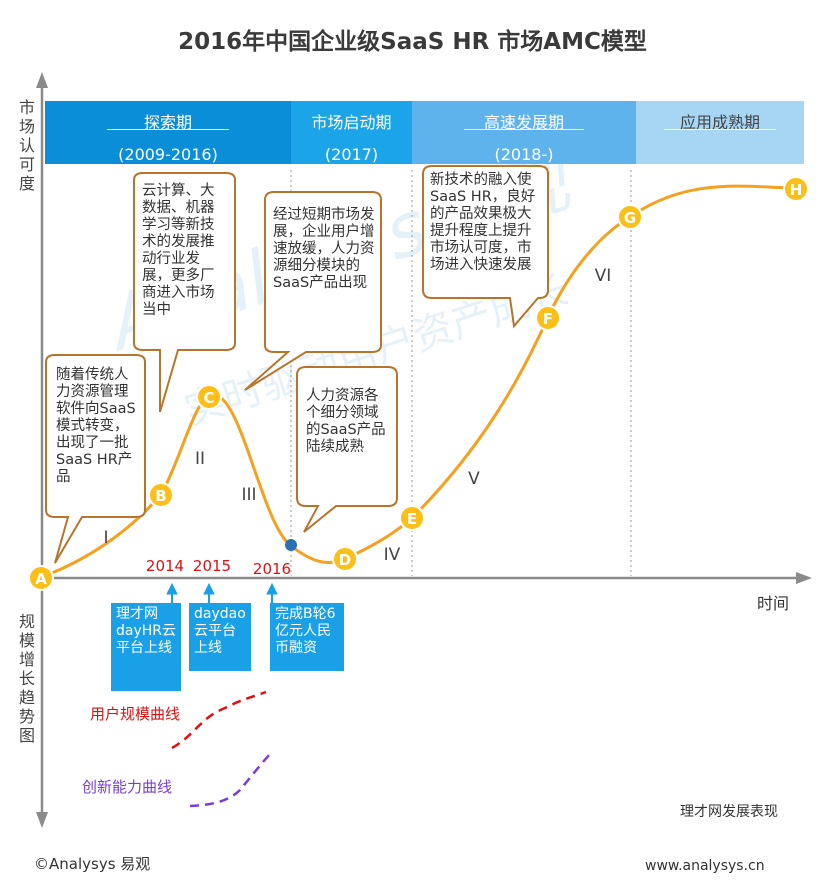 The width and height of the screenshot is (825, 889). I want to click on copyright: ©Analysys 易观, so click(92, 864).